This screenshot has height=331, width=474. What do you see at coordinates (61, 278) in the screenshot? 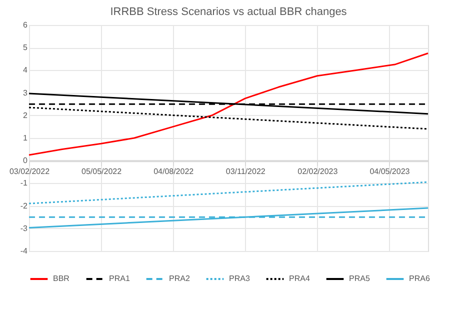
I see `legend-label: BBR` at bounding box center [61, 278].